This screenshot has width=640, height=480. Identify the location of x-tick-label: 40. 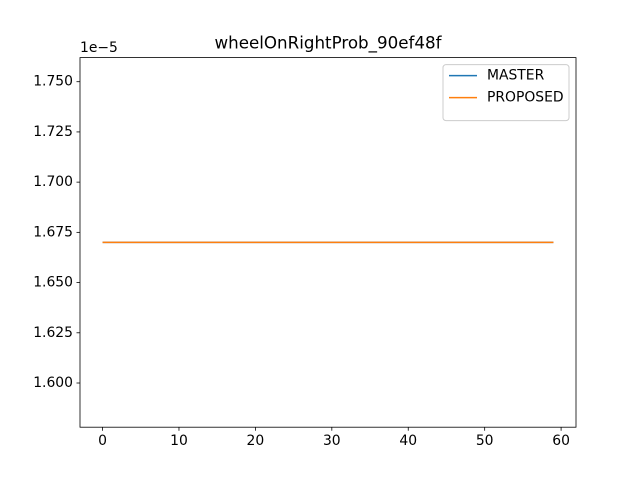
(408, 441).